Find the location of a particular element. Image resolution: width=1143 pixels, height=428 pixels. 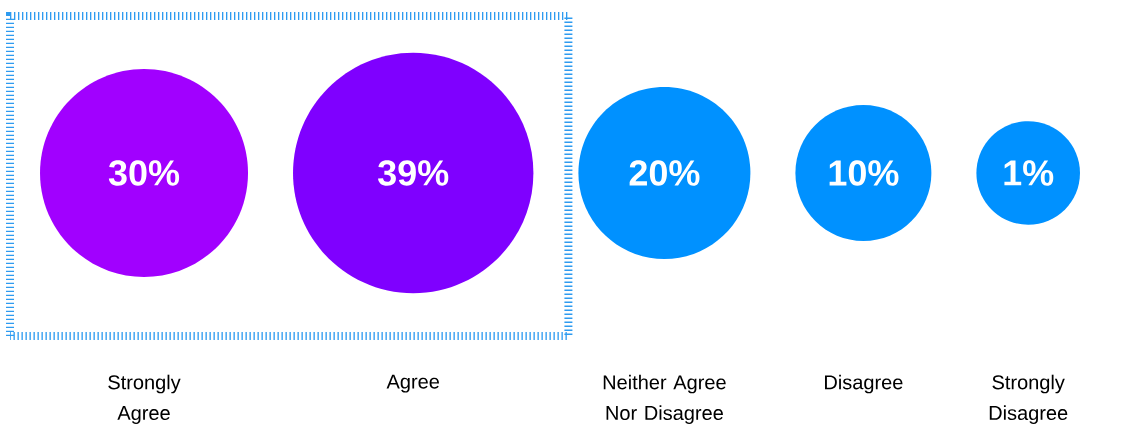

category-label: Strongly Disagree is located at coordinates (1028, 399).